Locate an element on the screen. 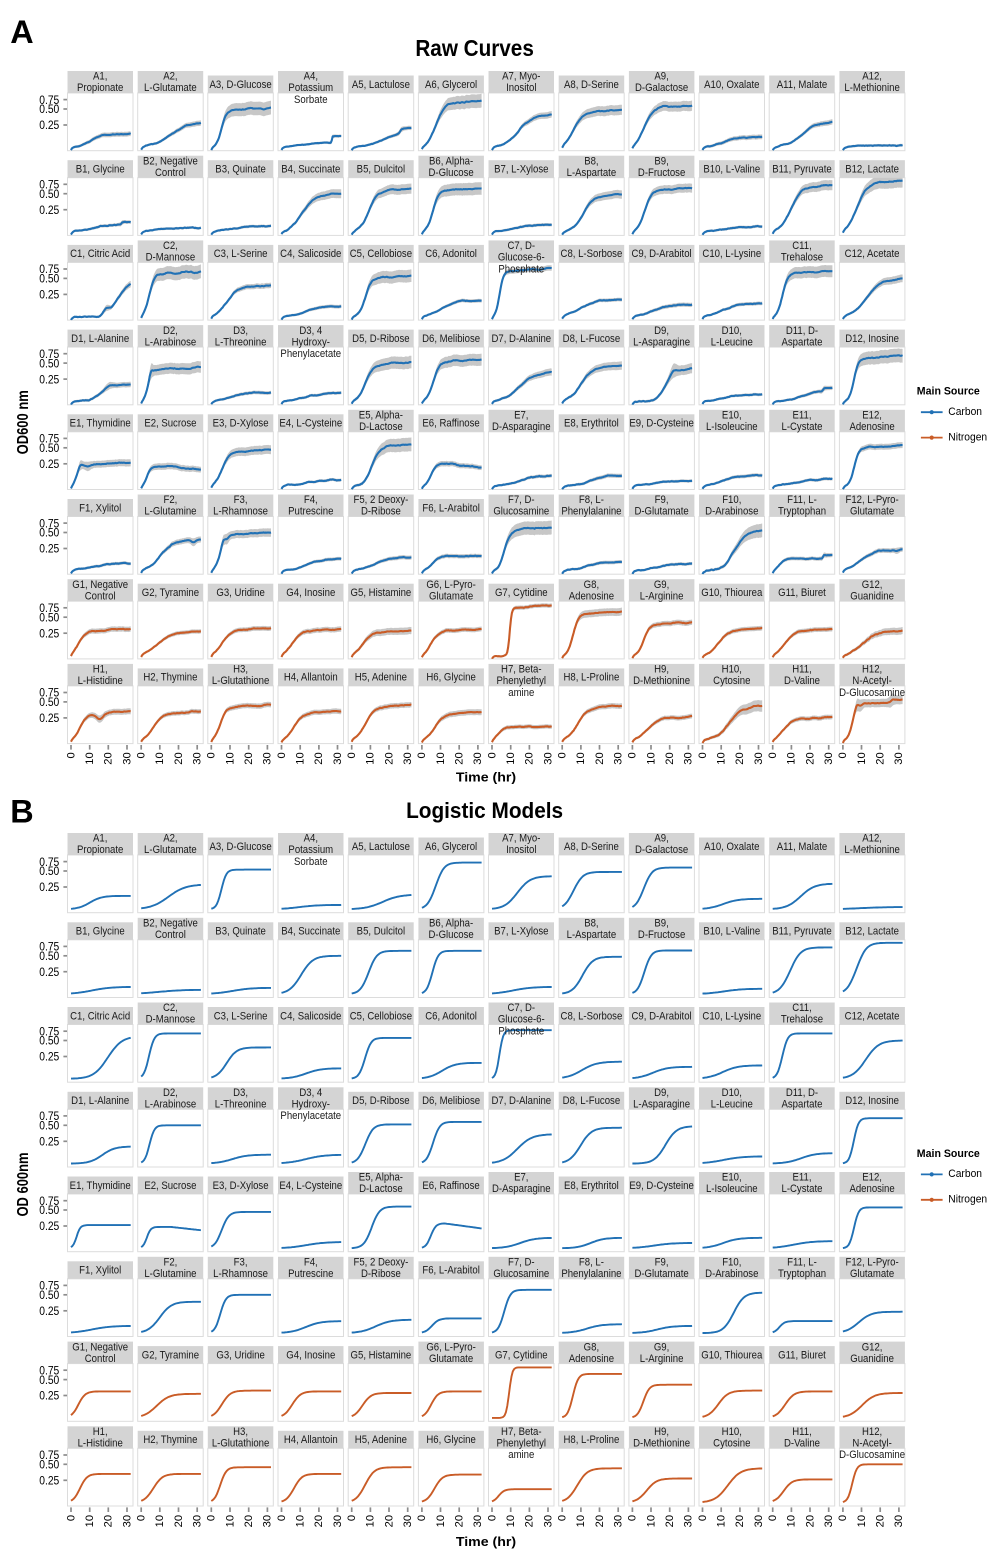 Image resolution: width=1000 pixels, height=1564 pixels. svg-text: C8, L-Sorbose is located at coordinates (592, 255).